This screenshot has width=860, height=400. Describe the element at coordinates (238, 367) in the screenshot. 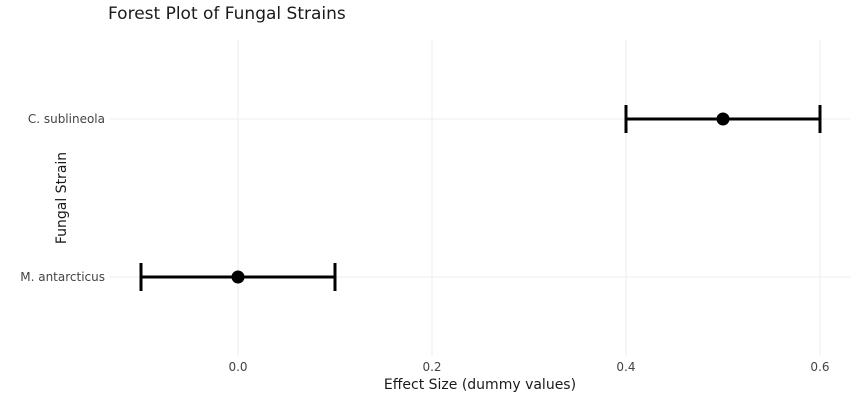

I see `x-tick-label: 0.0` at that location.